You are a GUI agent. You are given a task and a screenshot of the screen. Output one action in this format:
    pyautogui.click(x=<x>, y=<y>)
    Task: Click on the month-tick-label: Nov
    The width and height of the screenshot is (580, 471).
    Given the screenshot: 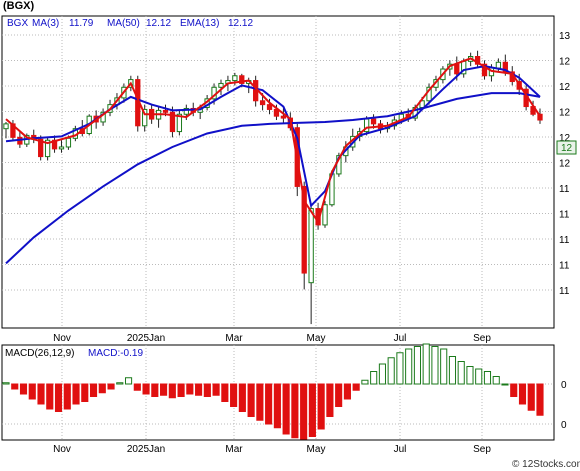 What is the action you would take?
    pyautogui.click(x=62, y=449)
    